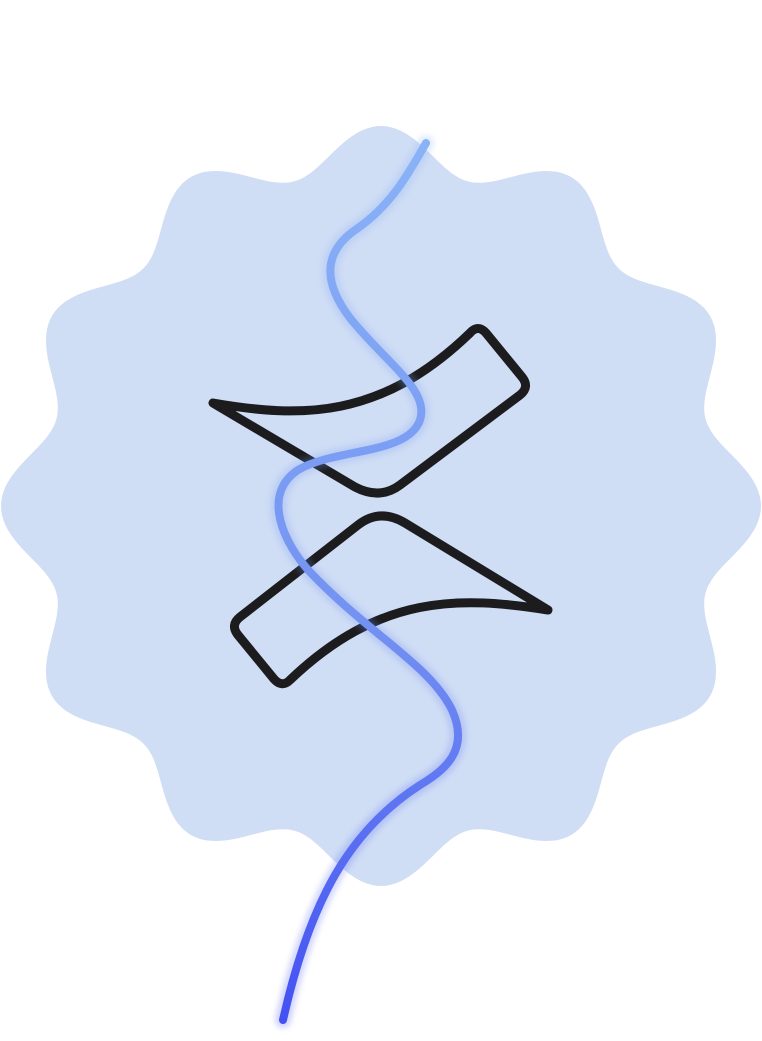 The width and height of the screenshot is (762, 1041). Describe the element at coordinates (391, 600) in the screenshot. I see `lower-outline-shape` at that location.